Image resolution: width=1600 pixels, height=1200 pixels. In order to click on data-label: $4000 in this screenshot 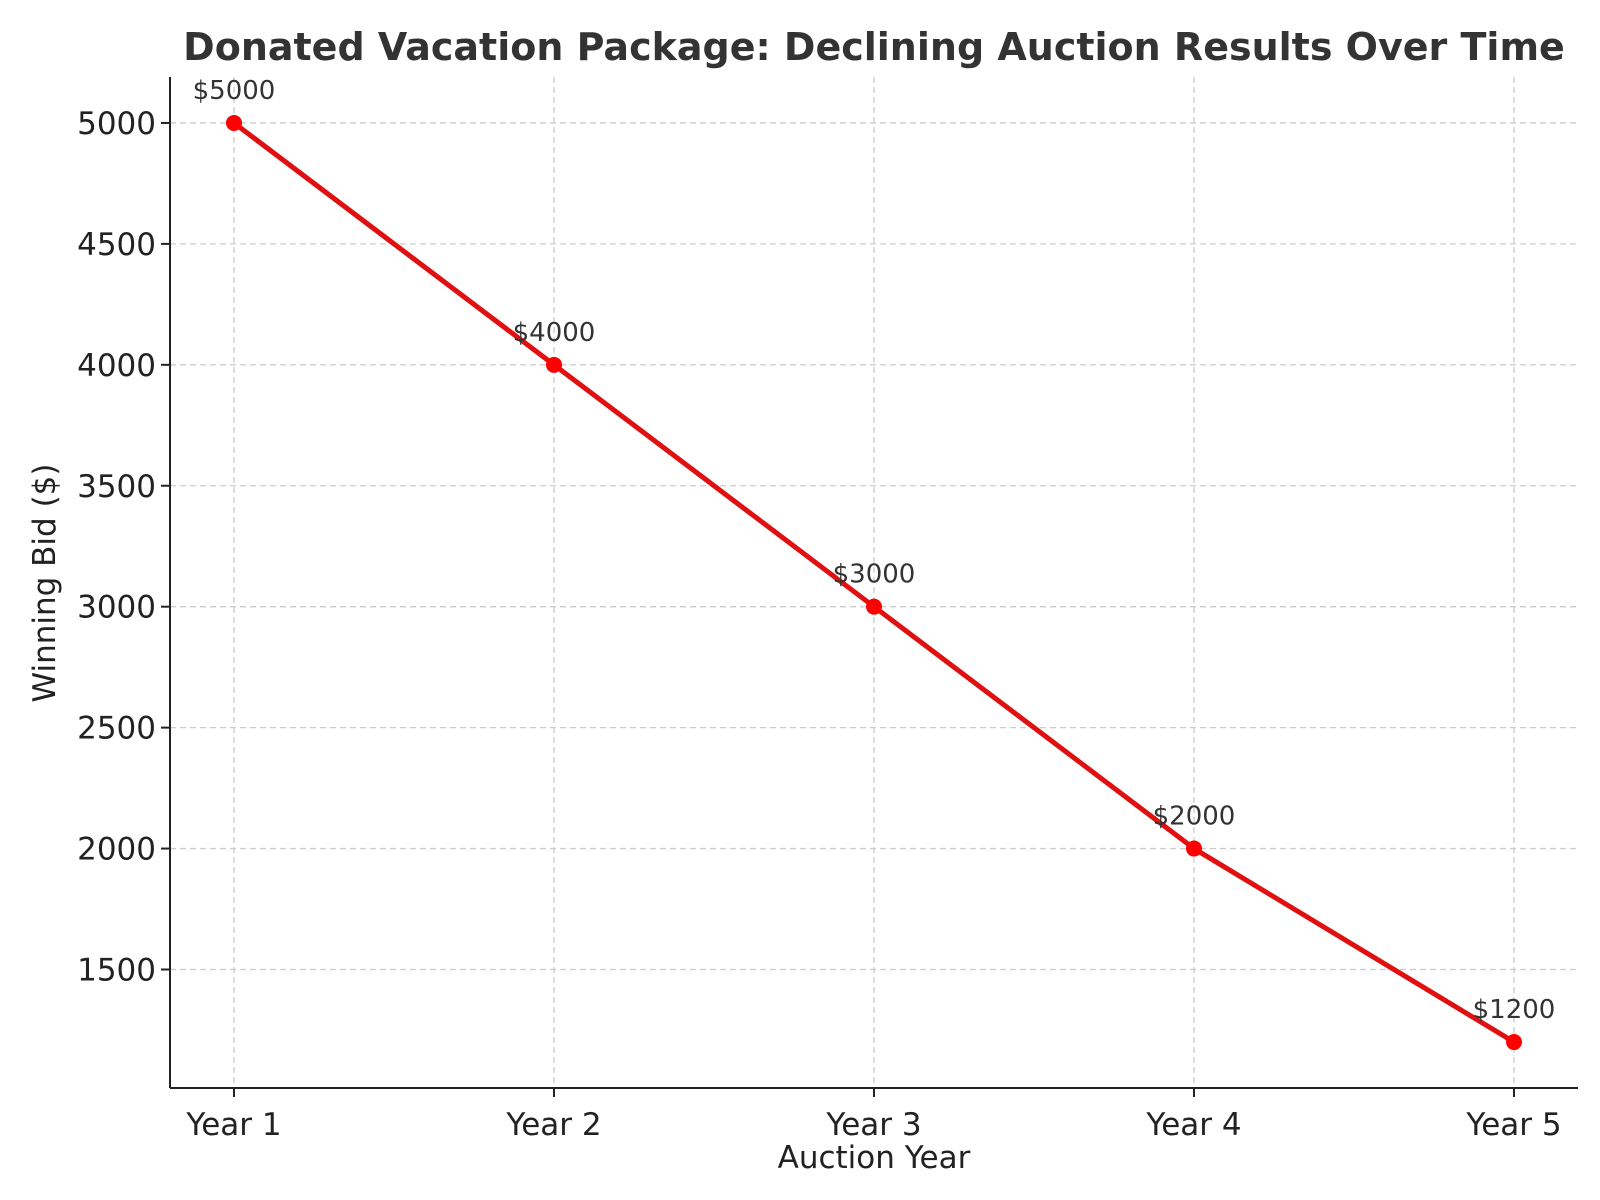, I will do `click(554, 333)`.